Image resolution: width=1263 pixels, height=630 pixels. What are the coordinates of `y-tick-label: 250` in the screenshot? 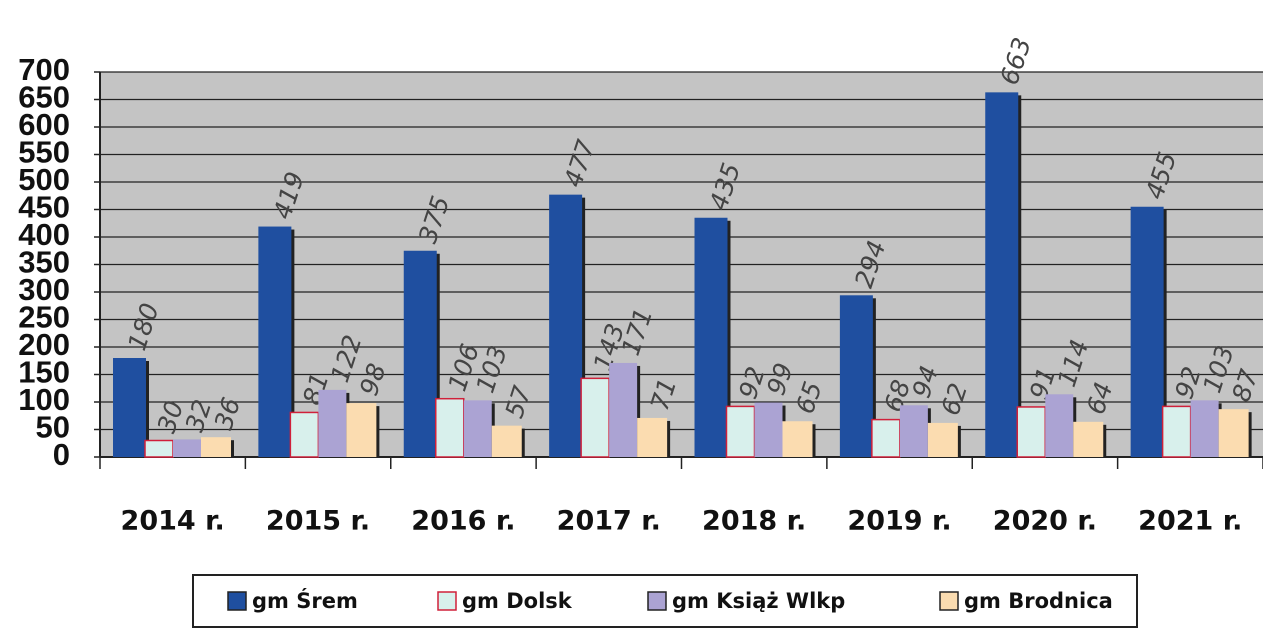 It's located at (44, 317).